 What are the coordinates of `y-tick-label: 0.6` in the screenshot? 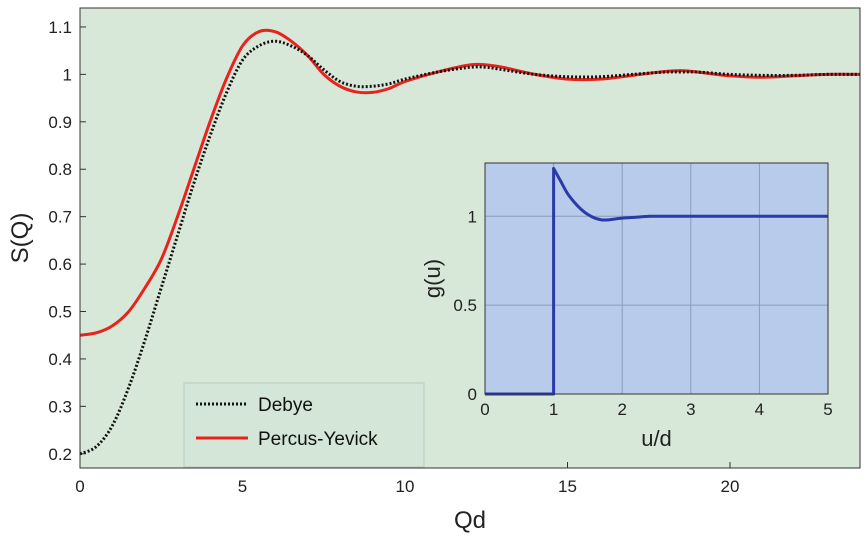 It's located at (60, 264).